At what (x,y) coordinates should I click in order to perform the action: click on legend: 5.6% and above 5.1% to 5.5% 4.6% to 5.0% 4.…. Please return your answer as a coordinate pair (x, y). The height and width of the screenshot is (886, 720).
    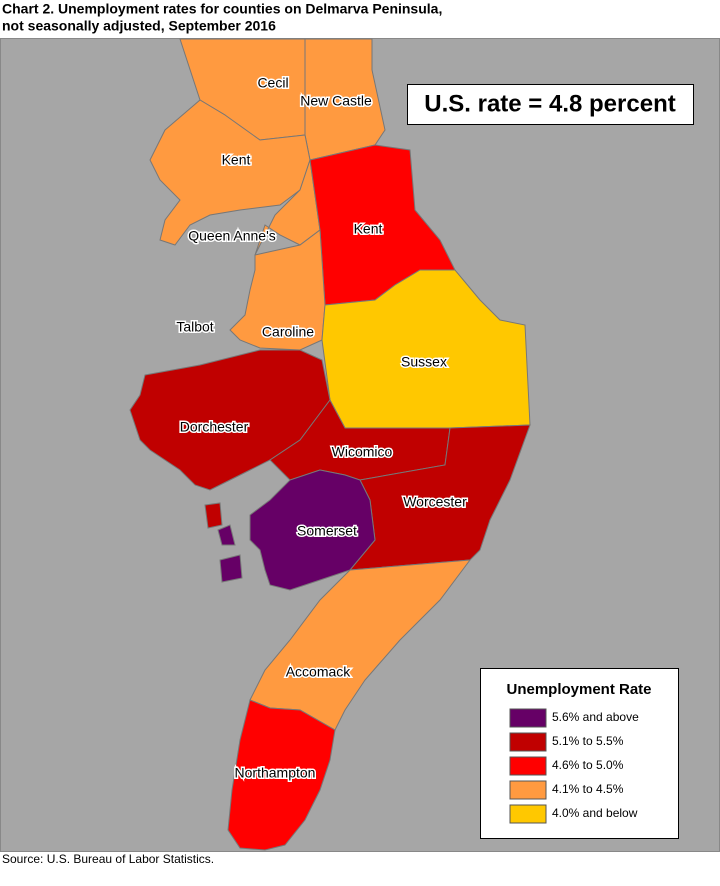
    Looking at the image, I should click on (574, 766).